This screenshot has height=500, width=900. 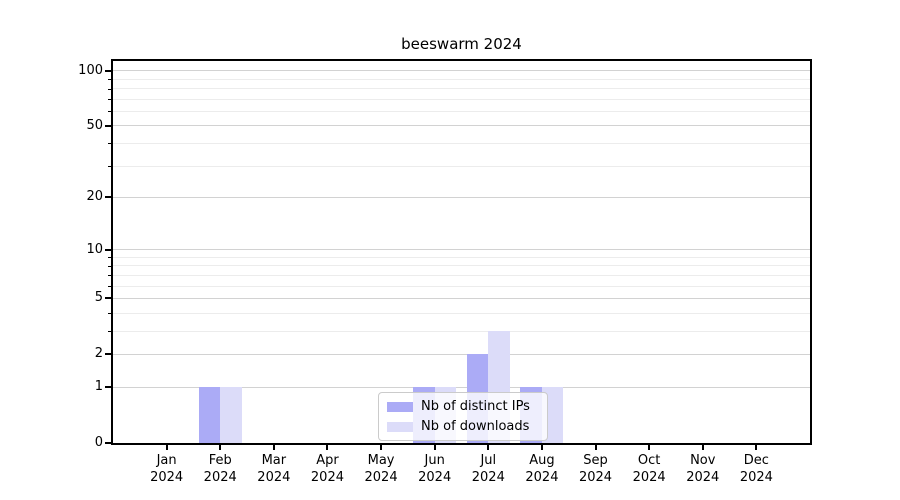 I want to click on bar-downloads, so click(x=231, y=415).